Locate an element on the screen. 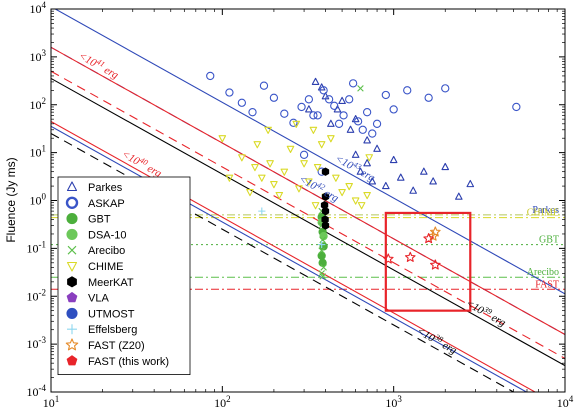 Image resolution: width=576 pixels, height=415 pixels. highlight-box-layer is located at coordinates (428, 261).